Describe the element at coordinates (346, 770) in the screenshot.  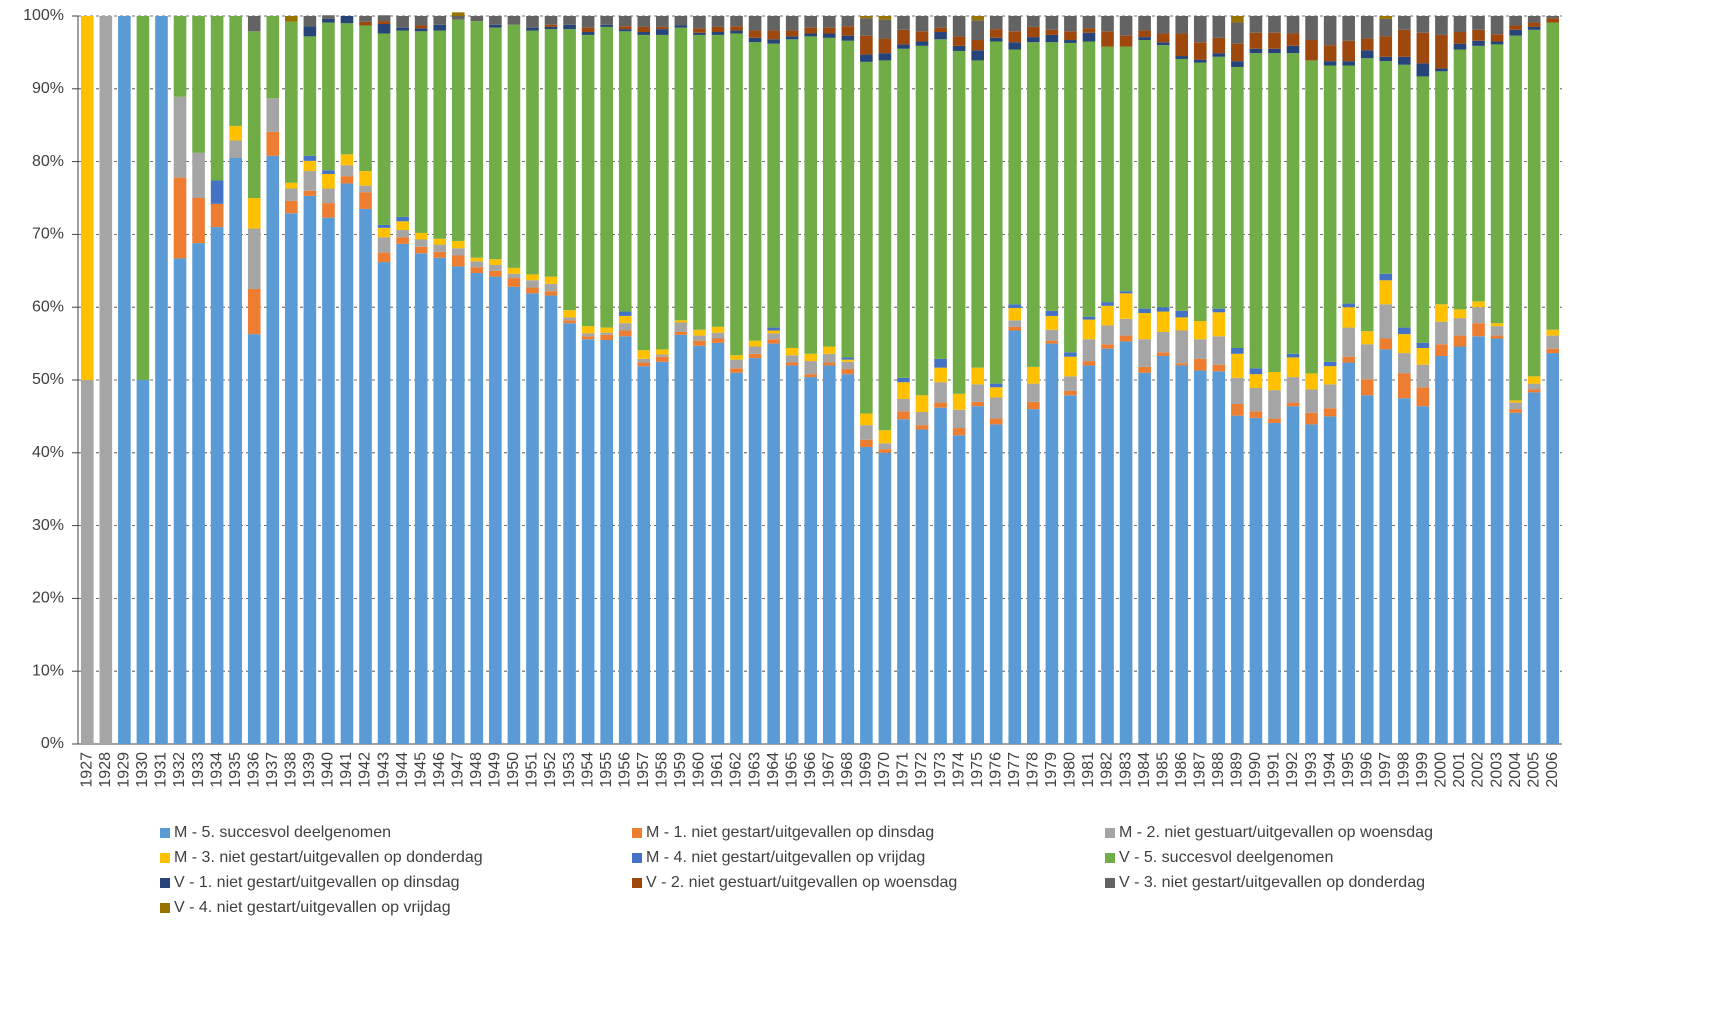
I see `x-tick-label: 1941` at that location.